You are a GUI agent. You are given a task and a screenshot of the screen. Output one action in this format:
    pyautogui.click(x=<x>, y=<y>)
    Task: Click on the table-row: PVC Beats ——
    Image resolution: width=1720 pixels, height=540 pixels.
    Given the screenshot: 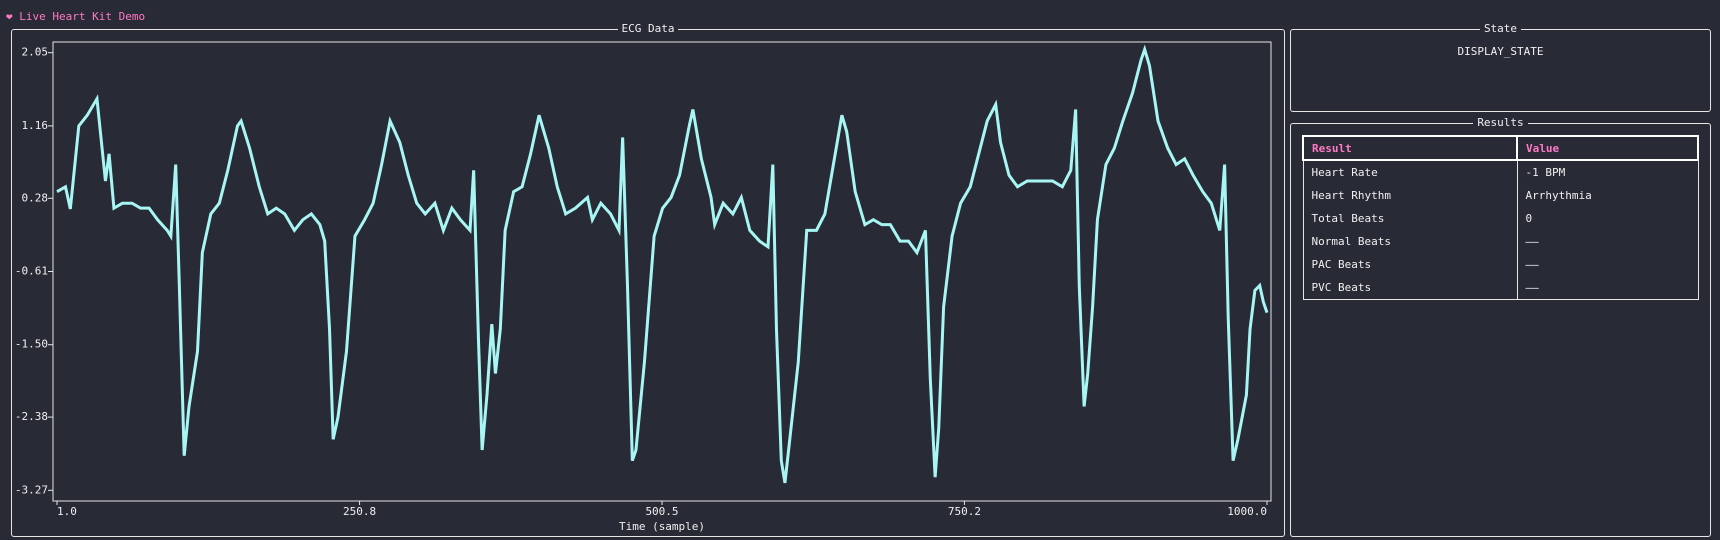 What is the action you would take?
    pyautogui.click(x=1500, y=288)
    